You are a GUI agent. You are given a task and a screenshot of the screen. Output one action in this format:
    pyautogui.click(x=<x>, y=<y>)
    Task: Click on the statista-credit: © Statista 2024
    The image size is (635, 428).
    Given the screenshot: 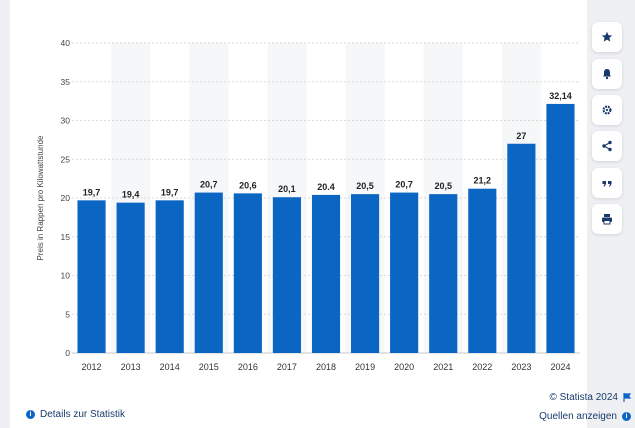 What is the action you would take?
    pyautogui.click(x=590, y=397)
    